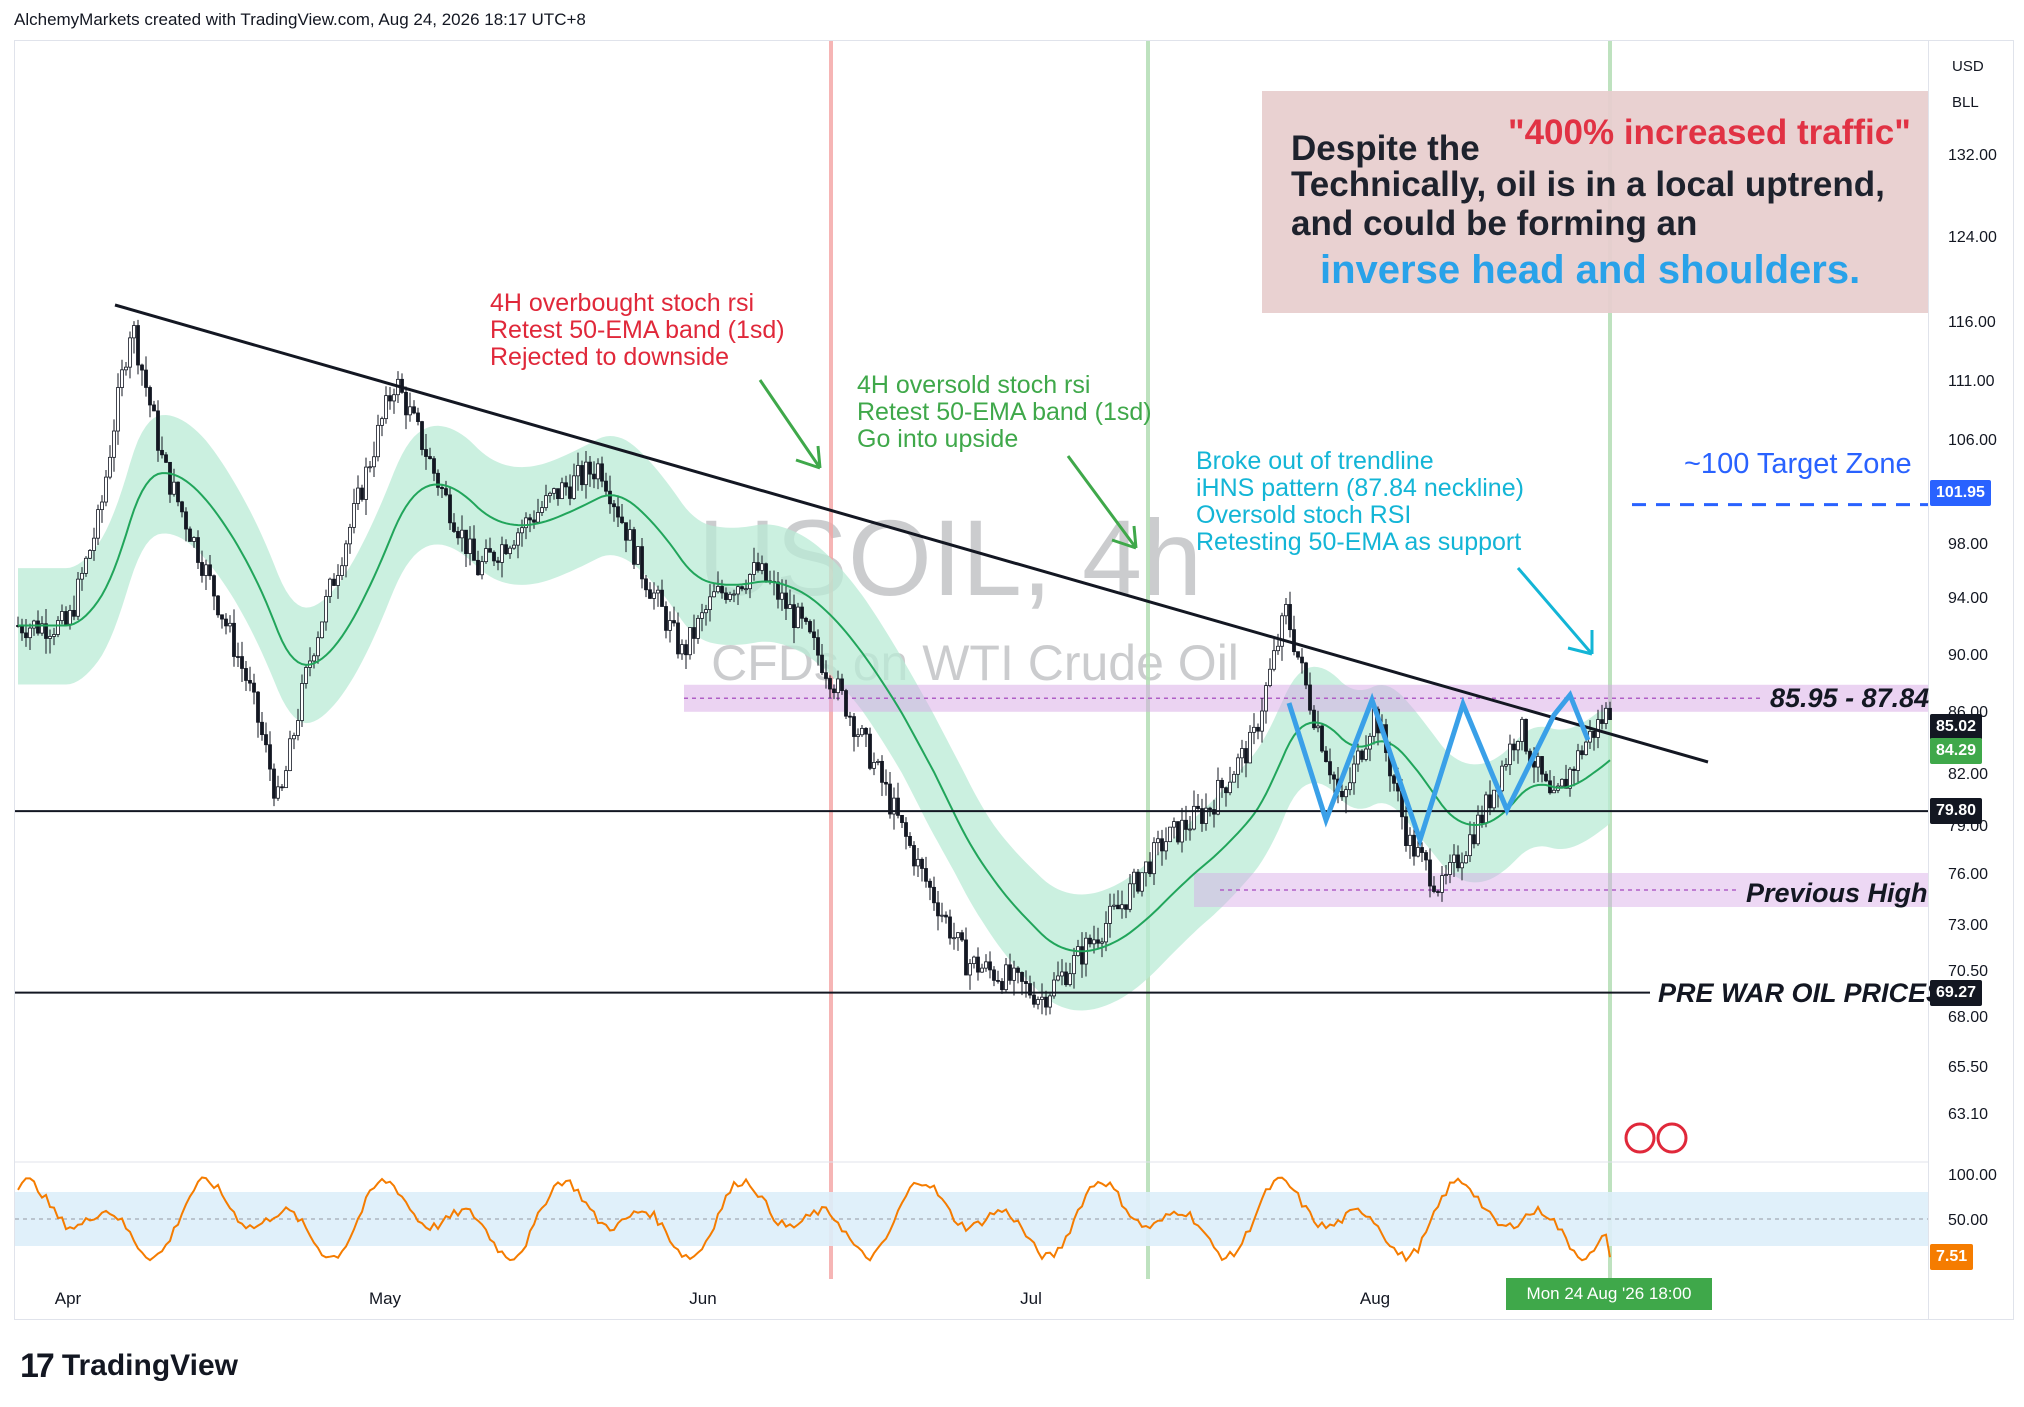 The image size is (2024, 1407). What do you see at coordinates (1968, 1067) in the screenshot?
I see `price-tick-label: 65.50` at bounding box center [1968, 1067].